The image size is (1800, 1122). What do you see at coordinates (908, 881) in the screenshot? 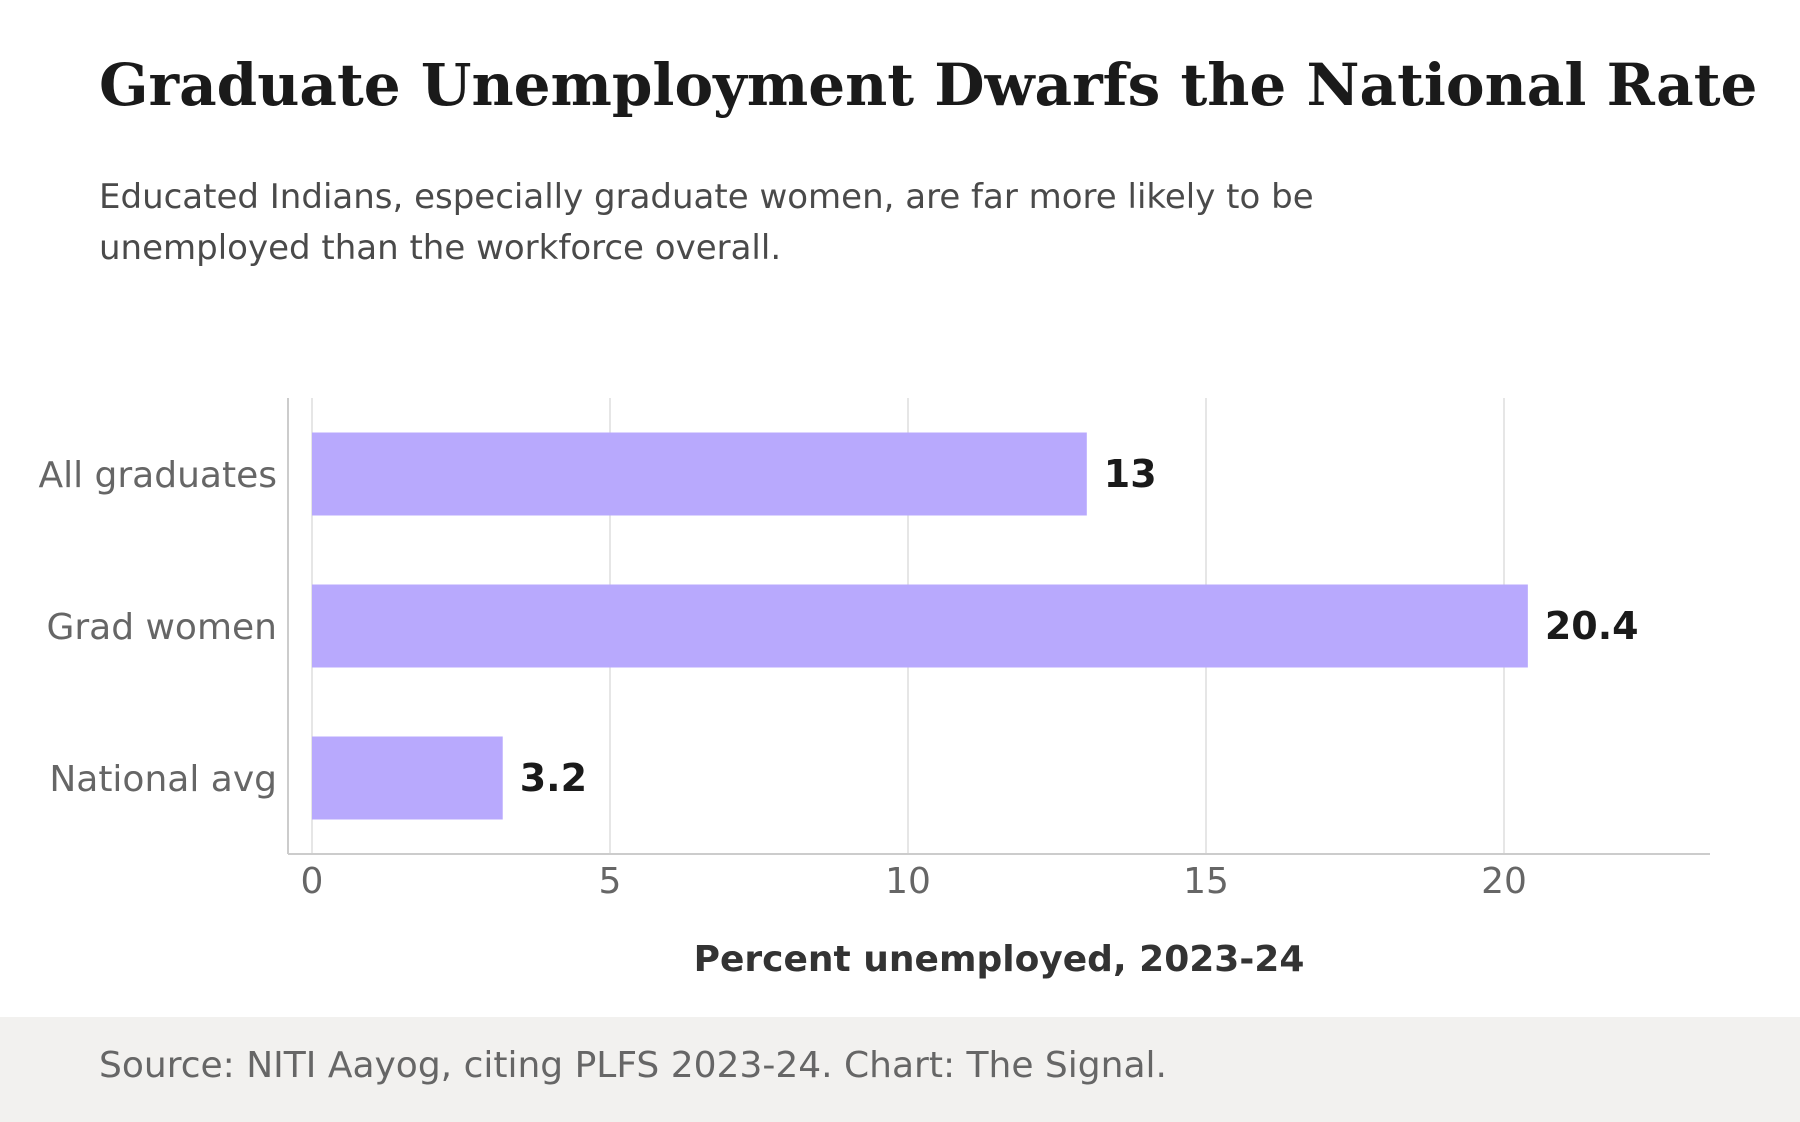
I see `x-tick-label: 10` at bounding box center [908, 881].